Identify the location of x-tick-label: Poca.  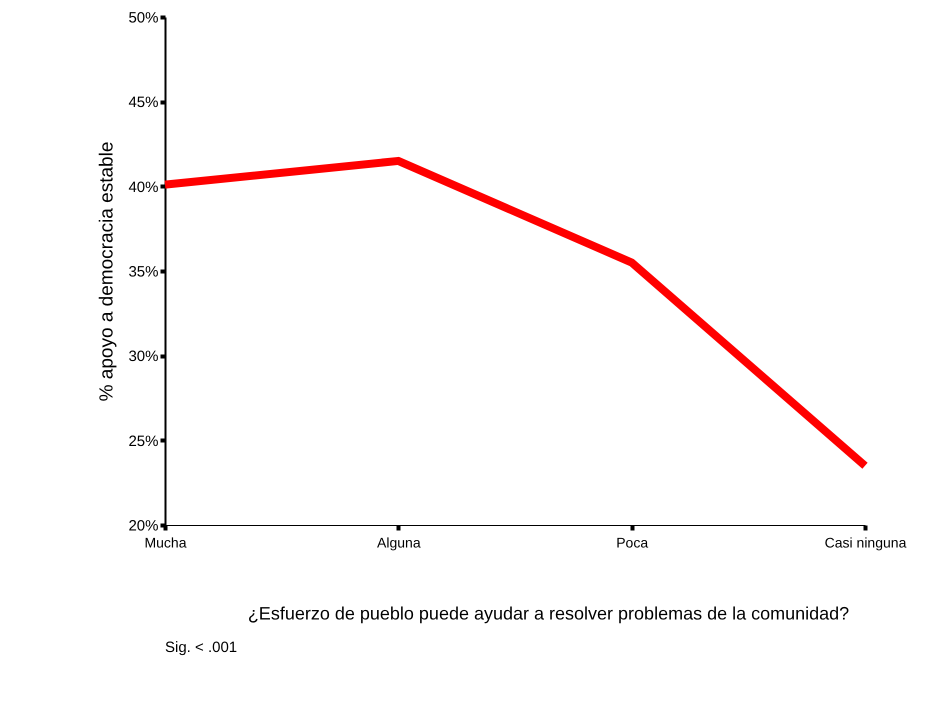
(632, 542).